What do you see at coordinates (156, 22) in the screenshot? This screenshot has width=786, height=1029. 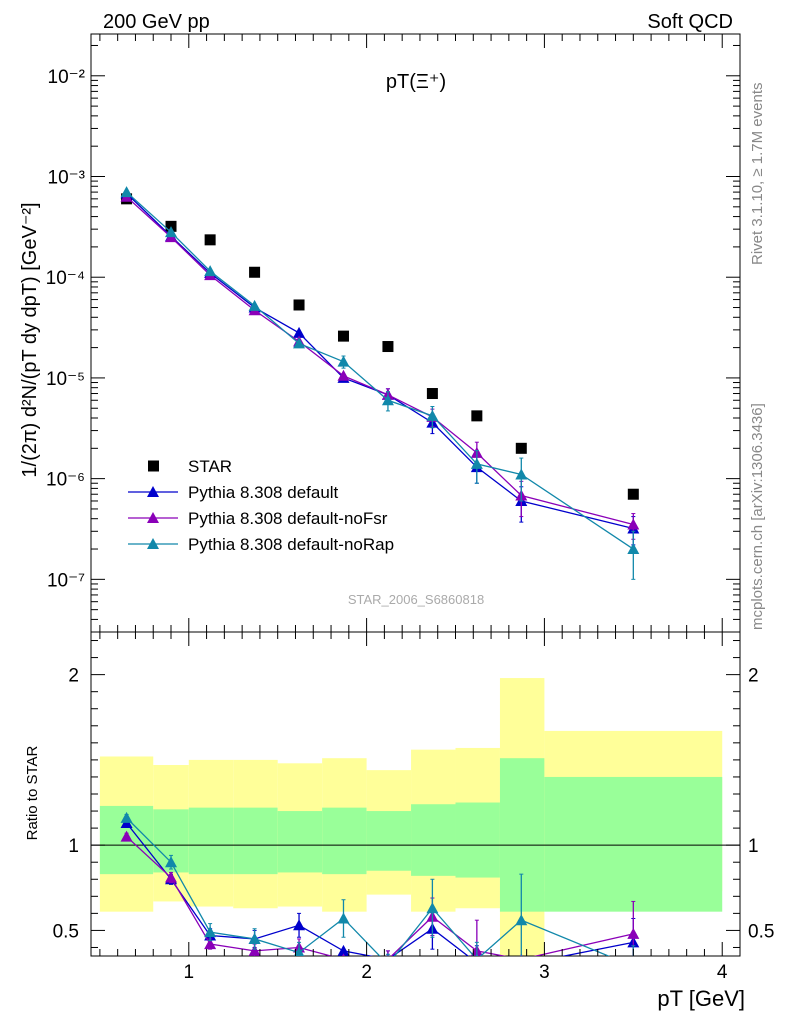 I see `header-left: 200 GeV pp` at bounding box center [156, 22].